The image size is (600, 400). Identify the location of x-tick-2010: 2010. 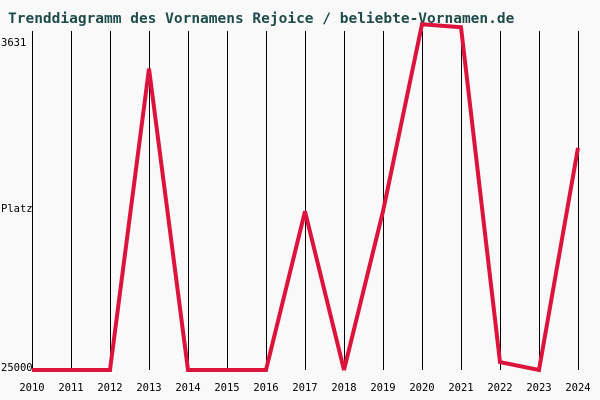
(31, 388).